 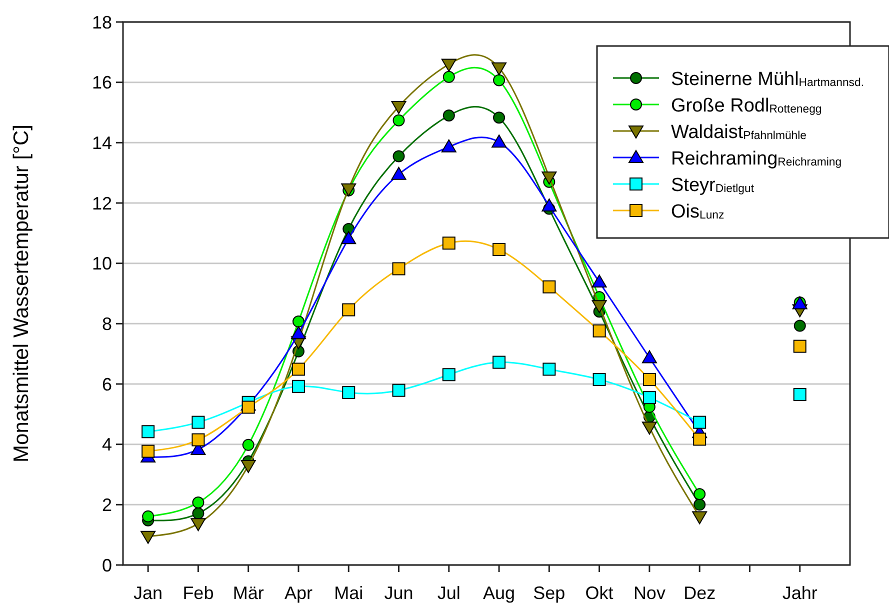 I want to click on x-tick-label: Jul, so click(x=448, y=593).